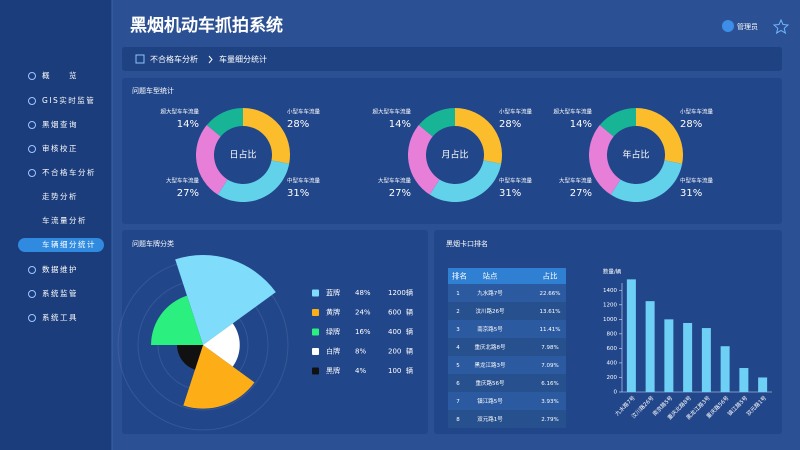  What do you see at coordinates (490, 293) in the screenshot?
I see `table-cell: 九水路7号` at bounding box center [490, 293].